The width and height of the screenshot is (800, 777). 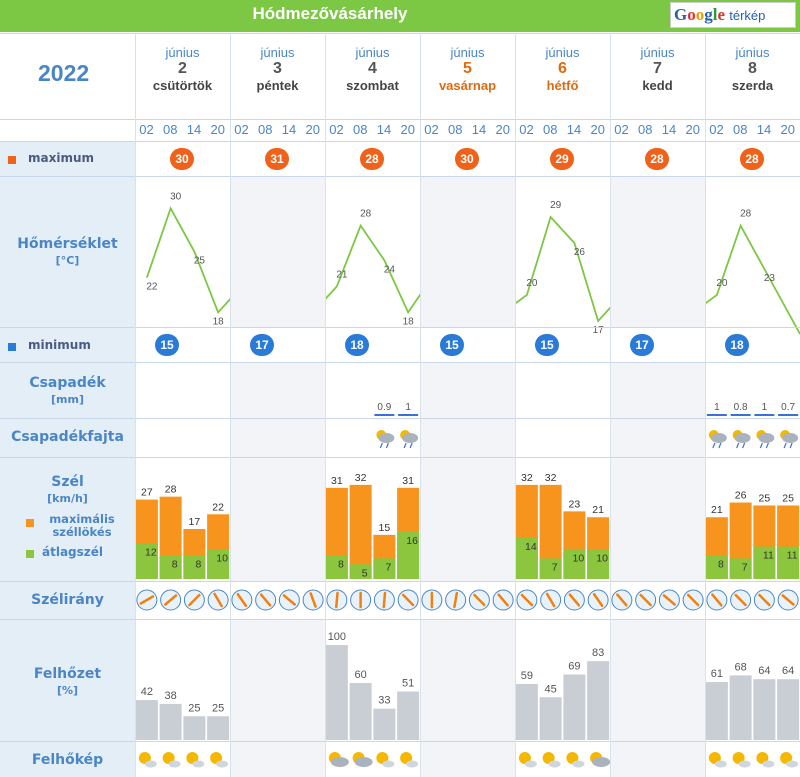 I want to click on cloud-value-label: 69, so click(x=574, y=666).